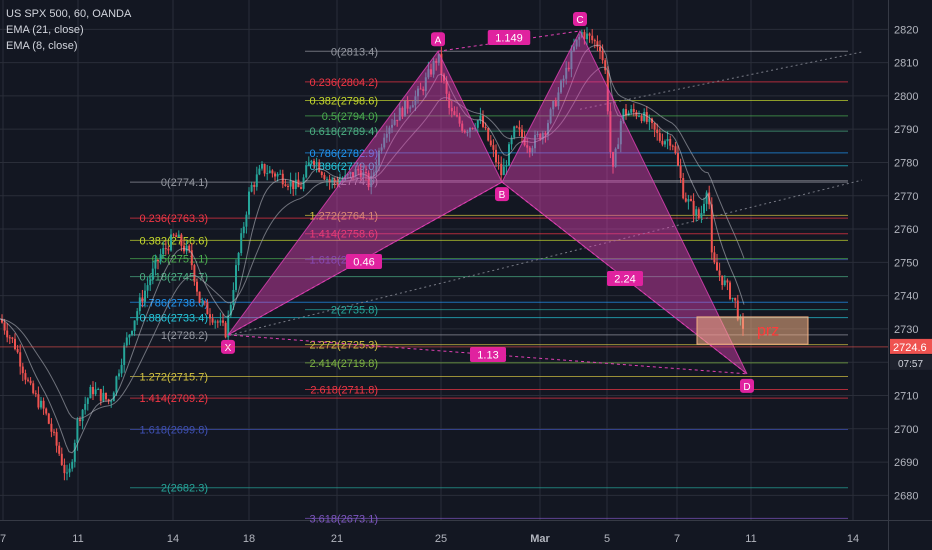 The width and height of the screenshot is (932, 550). Describe the element at coordinates (344, 102) in the screenshot. I see `upper-fib-label: 0.382(2798.6)` at that location.